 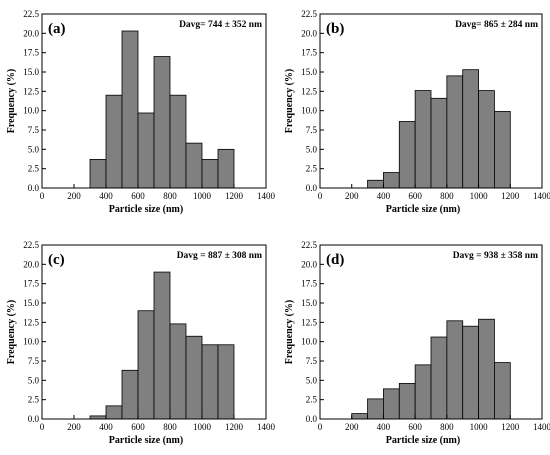 I want to click on mean-size-annotation: Davg= 744 ± 352 nm, so click(x=220, y=25).